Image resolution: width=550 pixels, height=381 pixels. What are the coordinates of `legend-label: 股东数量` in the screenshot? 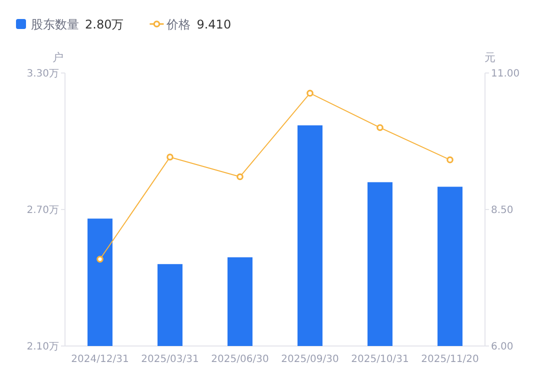 It's located at (55, 25).